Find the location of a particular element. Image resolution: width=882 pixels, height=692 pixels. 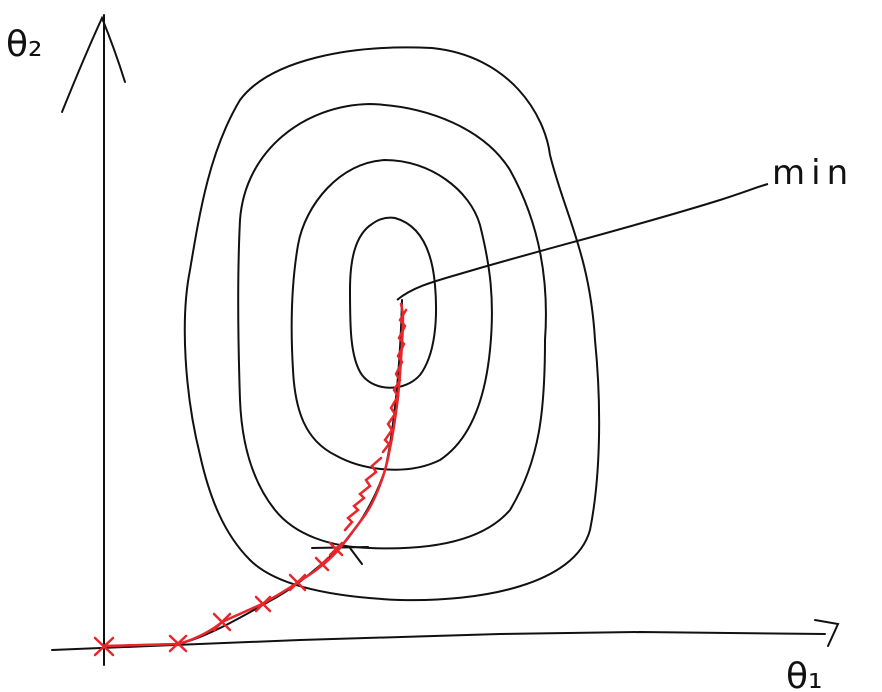

contour-second is located at coordinates (391, 315).